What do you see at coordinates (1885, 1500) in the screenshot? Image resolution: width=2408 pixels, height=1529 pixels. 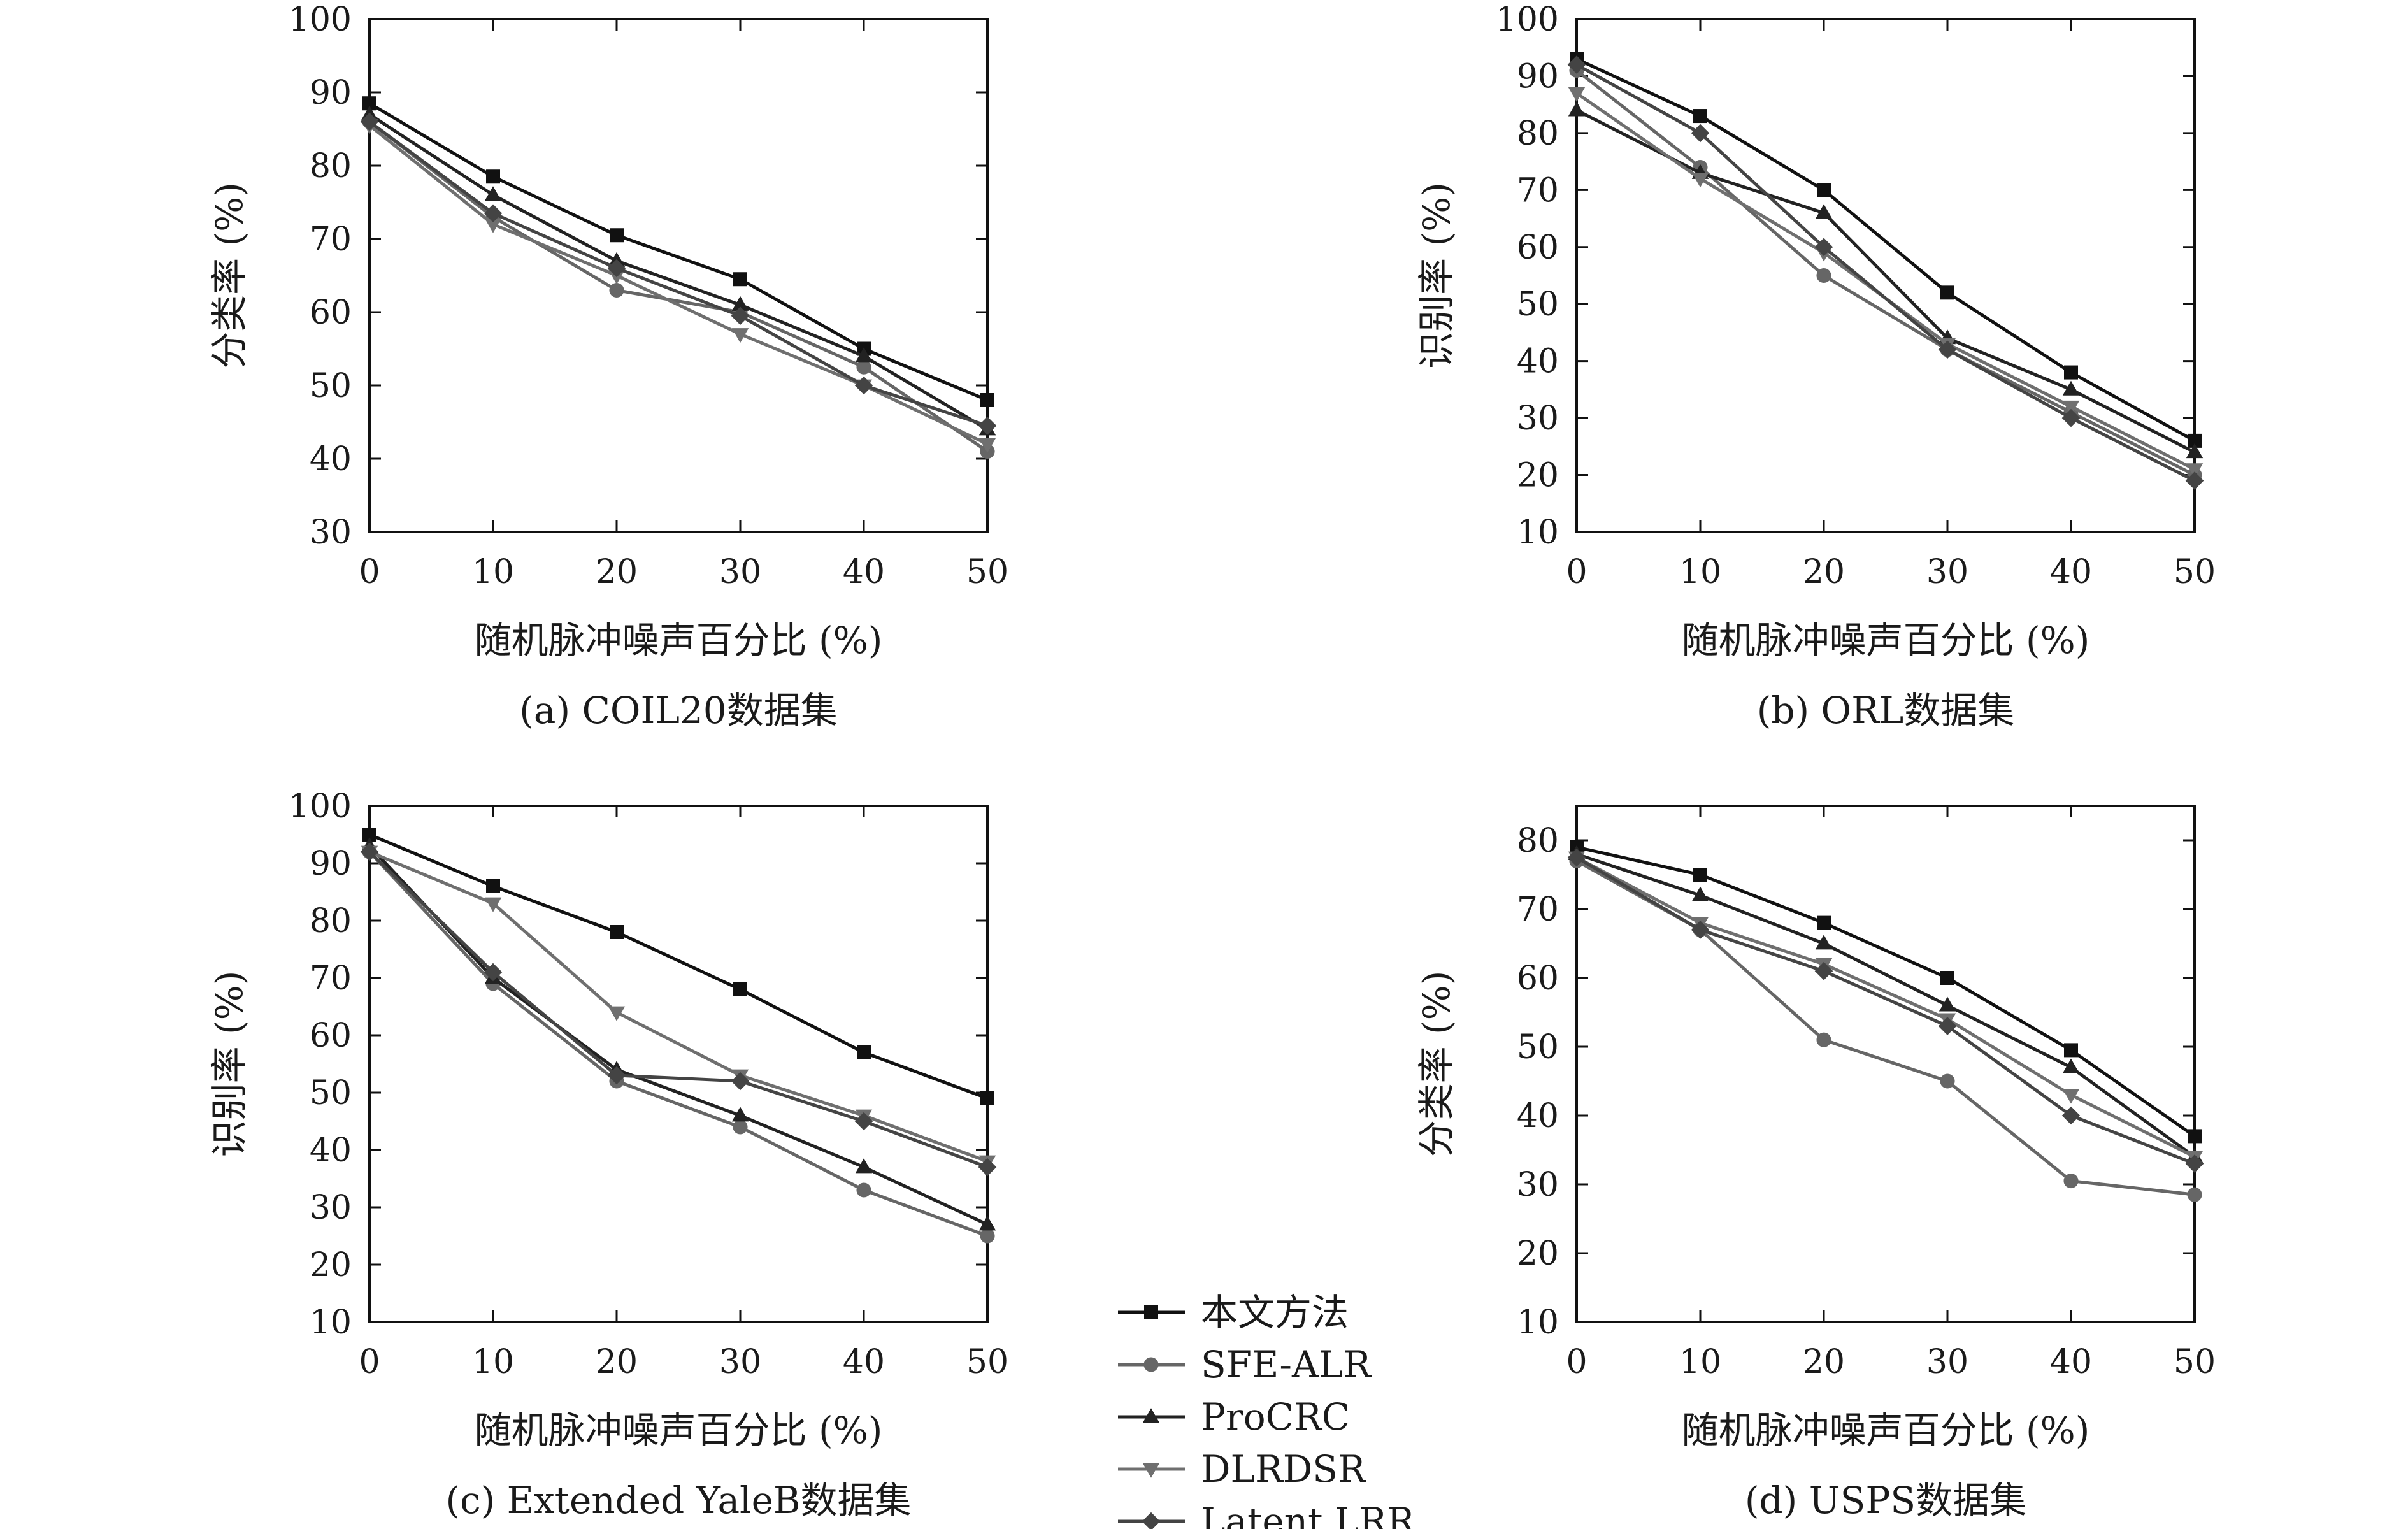 I see `panel-caption: (d) USPS数据集` at bounding box center [1885, 1500].